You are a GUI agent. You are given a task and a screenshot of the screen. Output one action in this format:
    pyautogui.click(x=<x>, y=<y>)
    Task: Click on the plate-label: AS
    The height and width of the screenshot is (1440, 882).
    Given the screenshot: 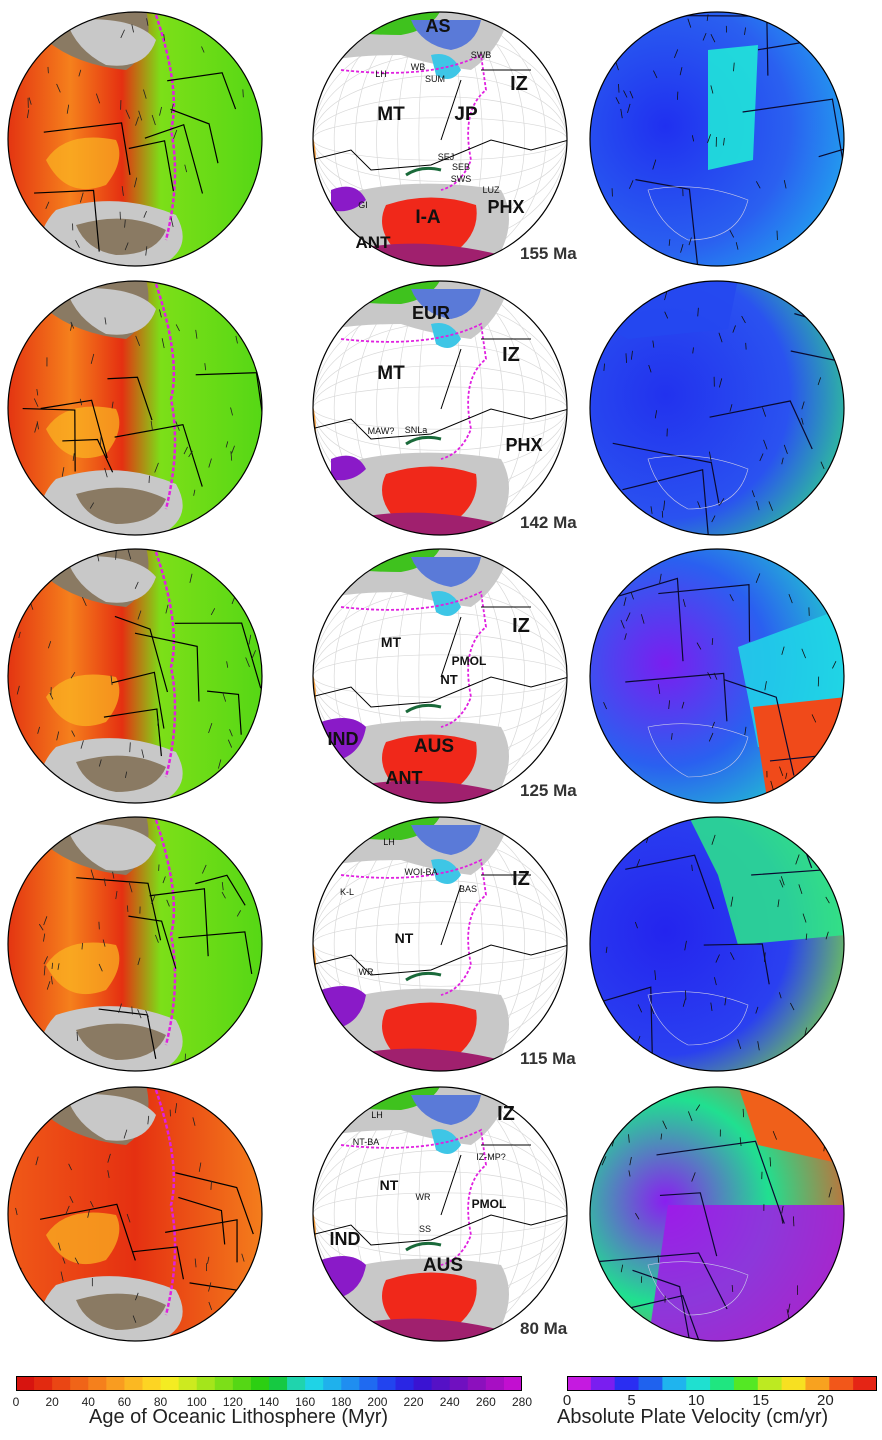 What is the action you would take?
    pyautogui.click(x=437, y=26)
    